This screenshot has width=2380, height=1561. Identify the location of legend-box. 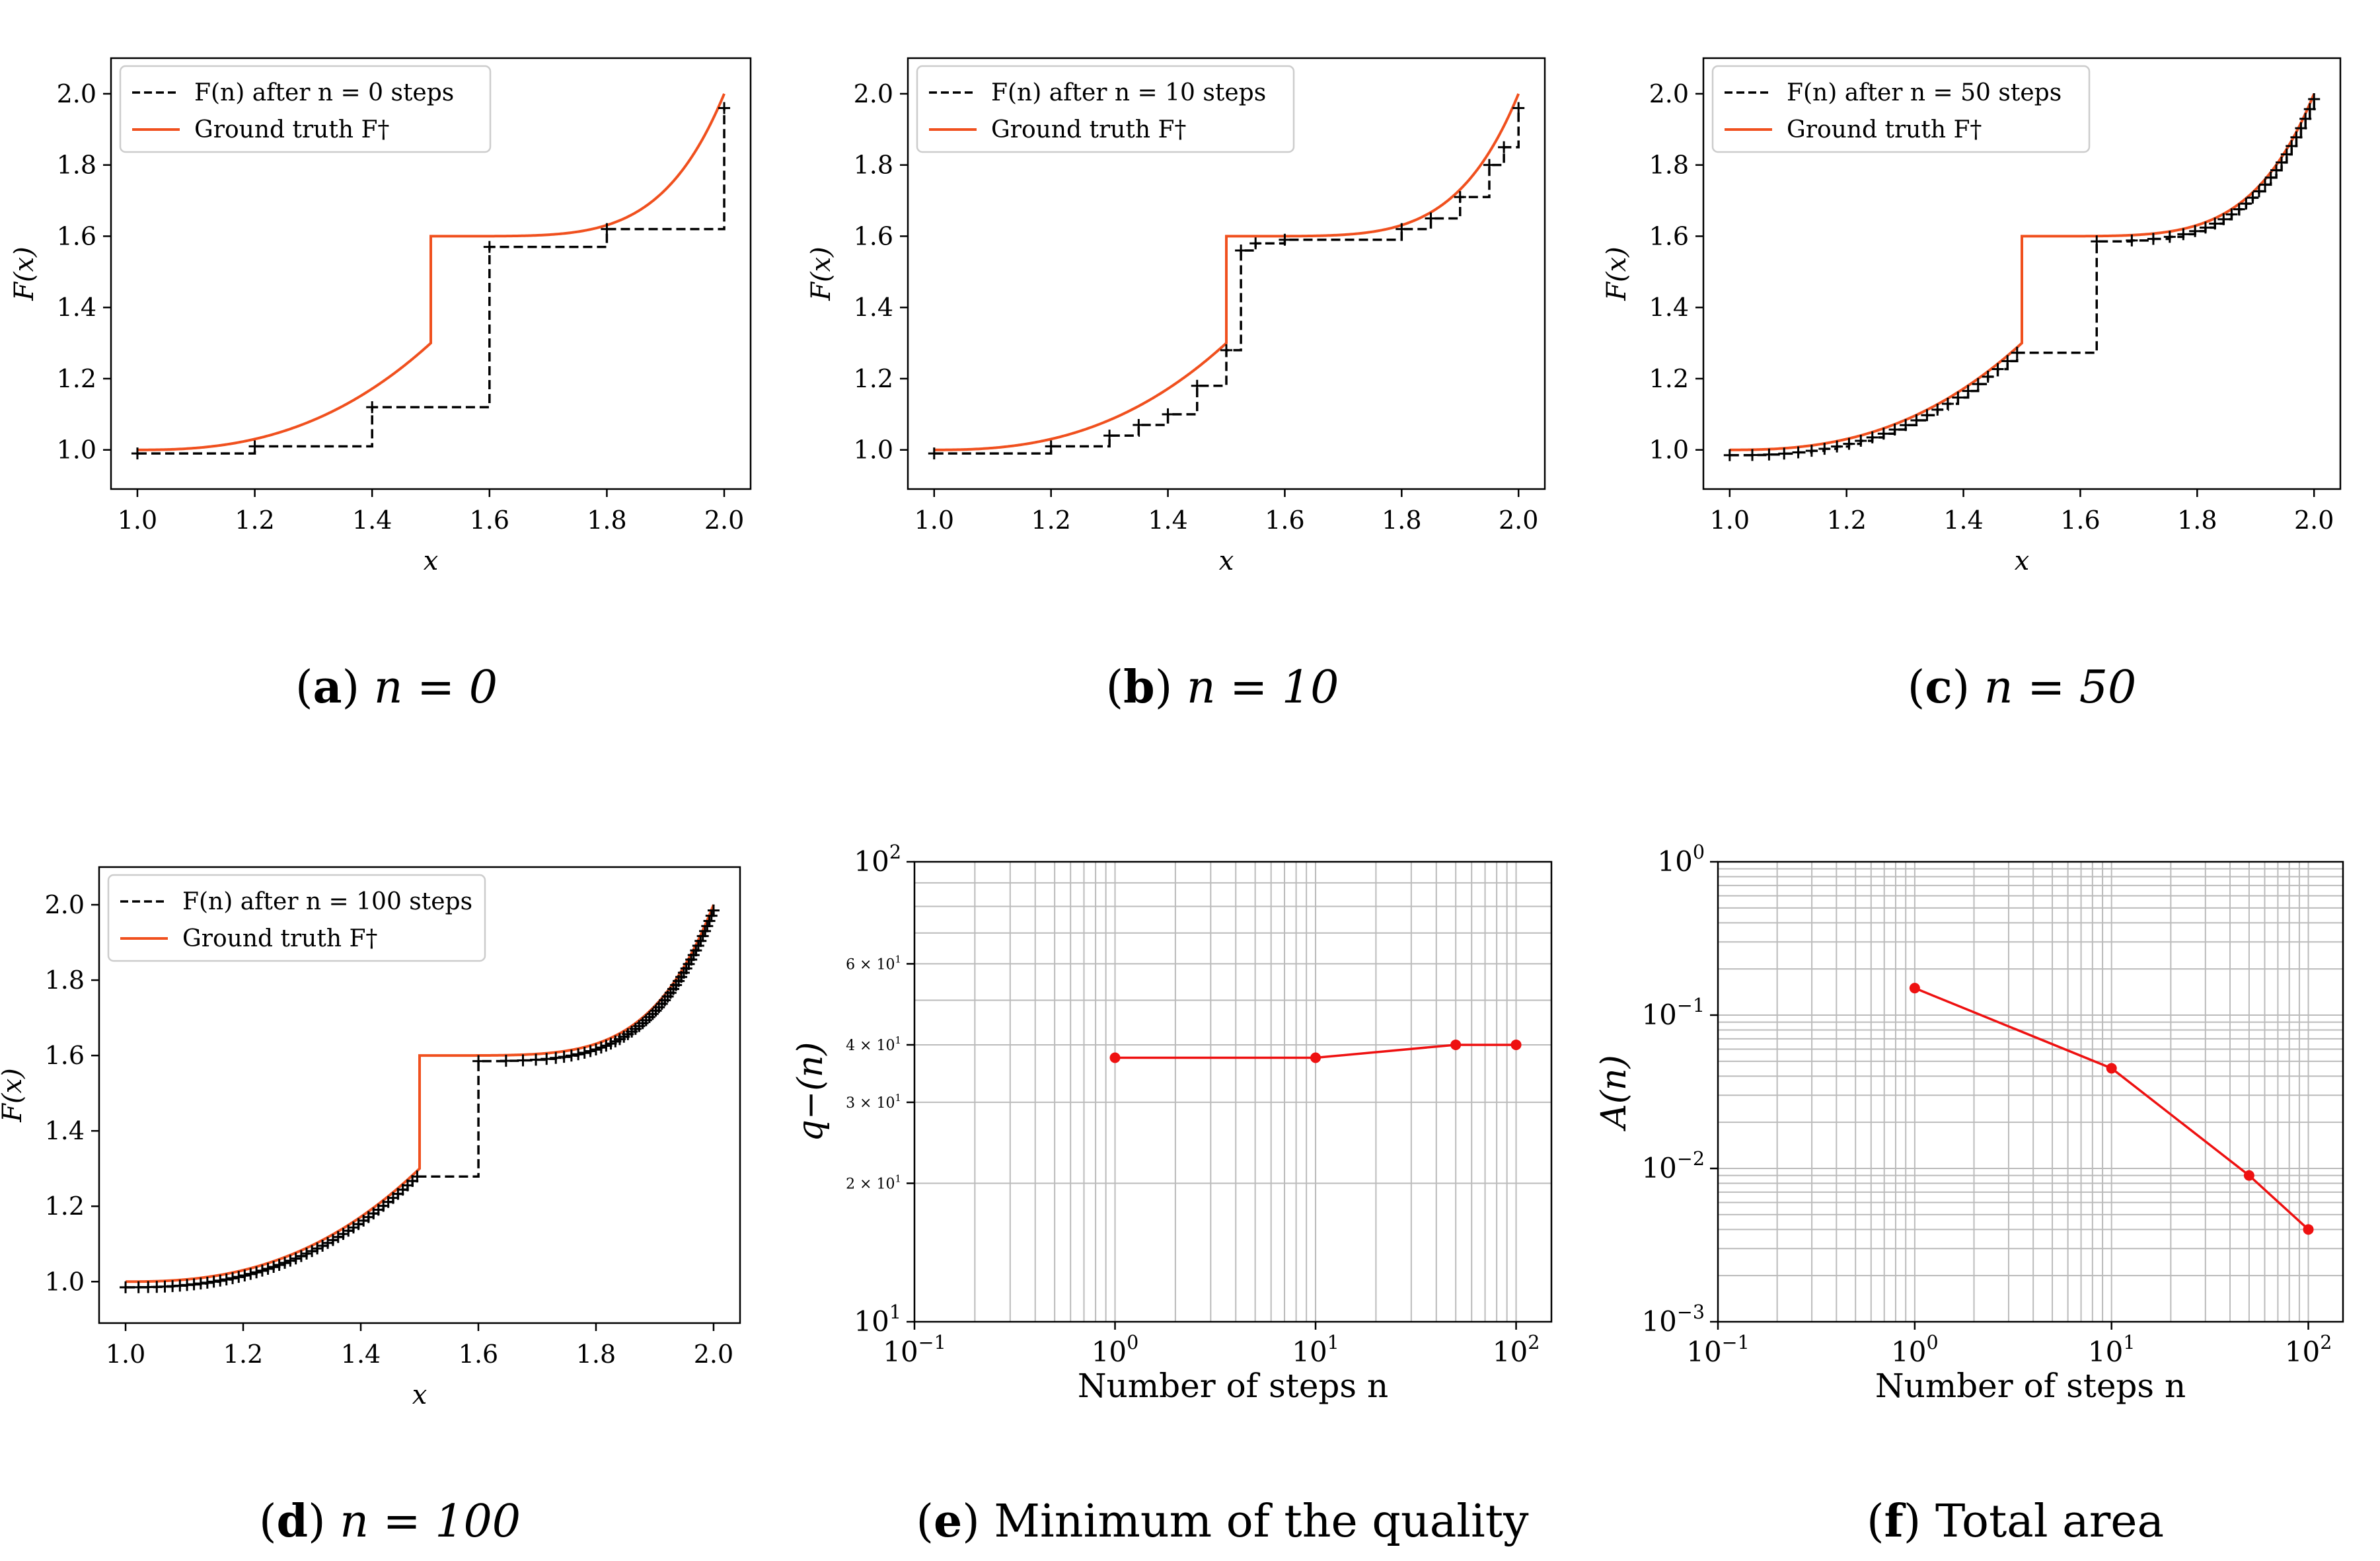
(305, 109).